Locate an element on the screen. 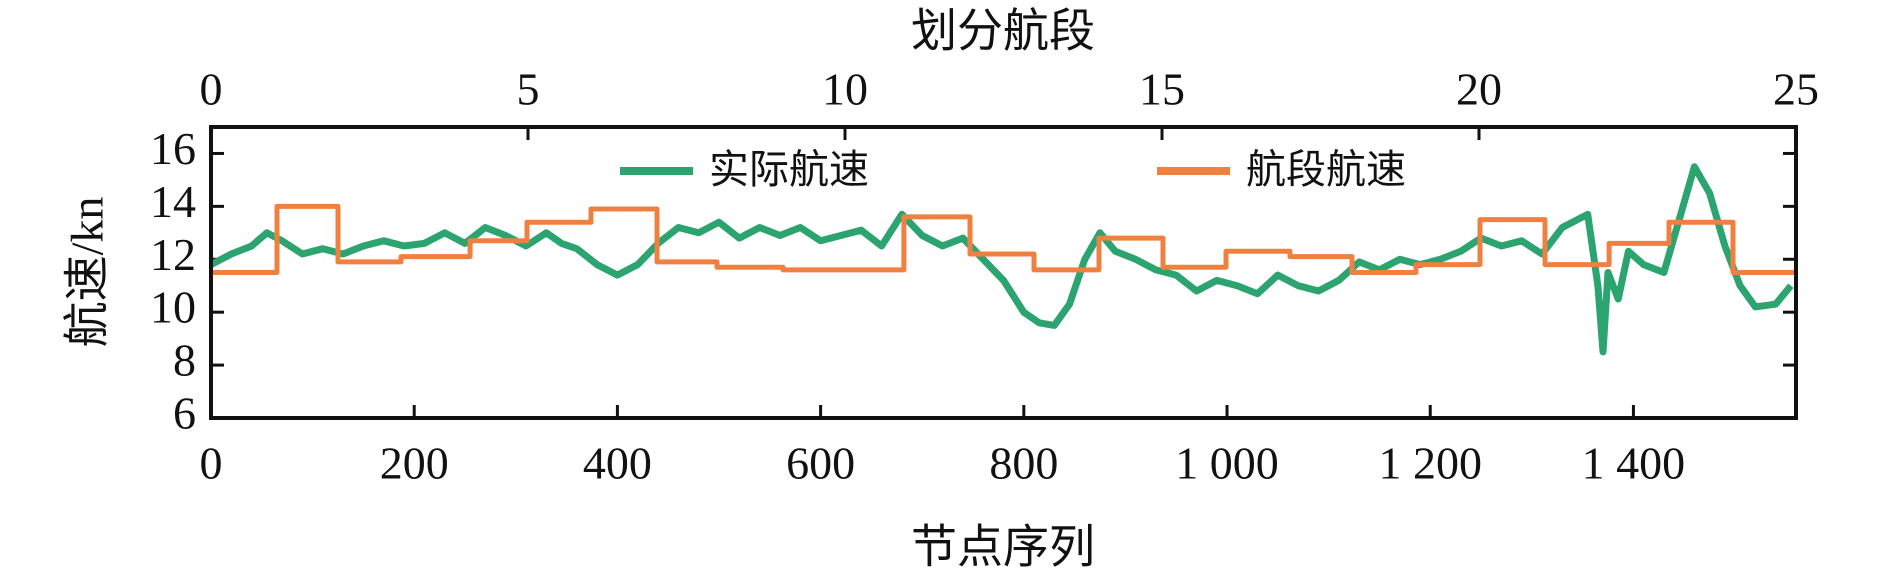  y-tick-label: 12 is located at coordinates (173, 254).